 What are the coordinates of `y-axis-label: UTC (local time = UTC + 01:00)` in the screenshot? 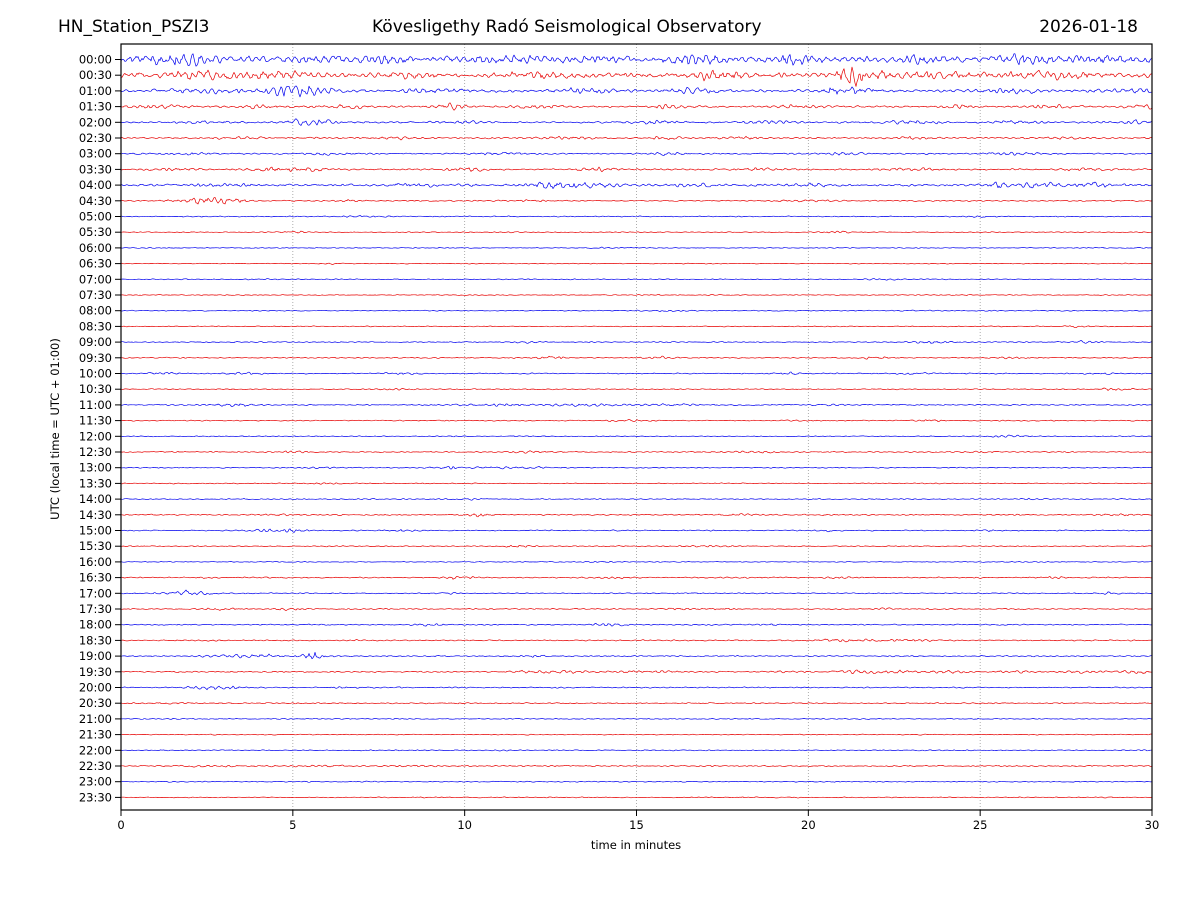 It's located at (55, 429).